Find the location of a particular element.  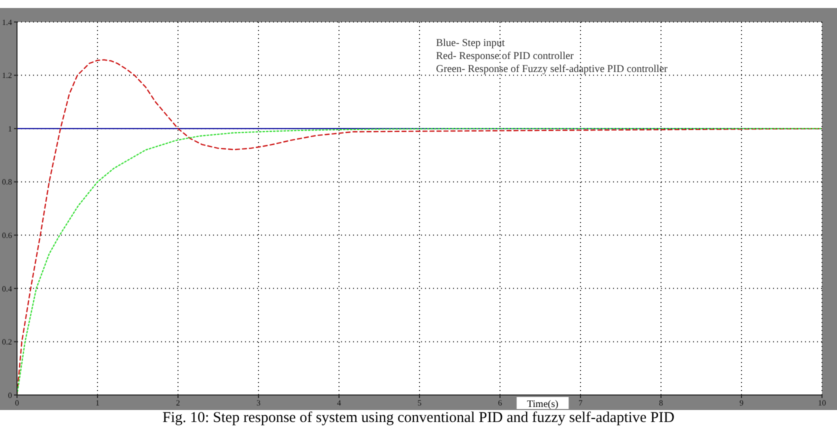

x-tick-label: 2 is located at coordinates (178, 403).